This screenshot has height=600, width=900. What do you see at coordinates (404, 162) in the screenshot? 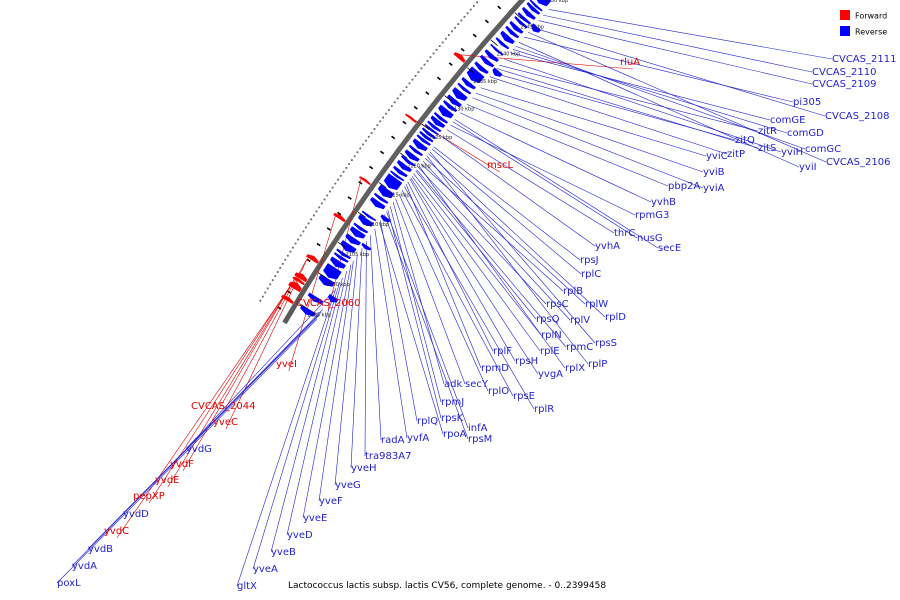
I see `backbone-arc` at bounding box center [404, 162].